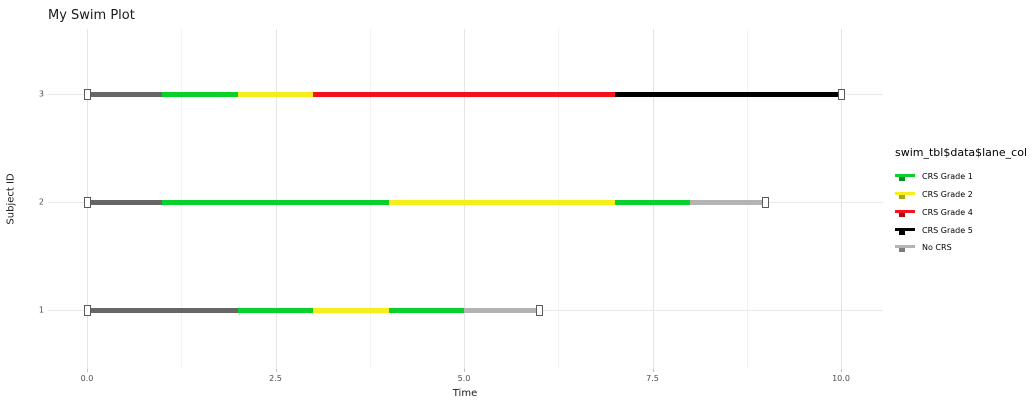 This screenshot has height=406, width=1035. I want to click on legend-item: CRS Grade 4, so click(965, 213).